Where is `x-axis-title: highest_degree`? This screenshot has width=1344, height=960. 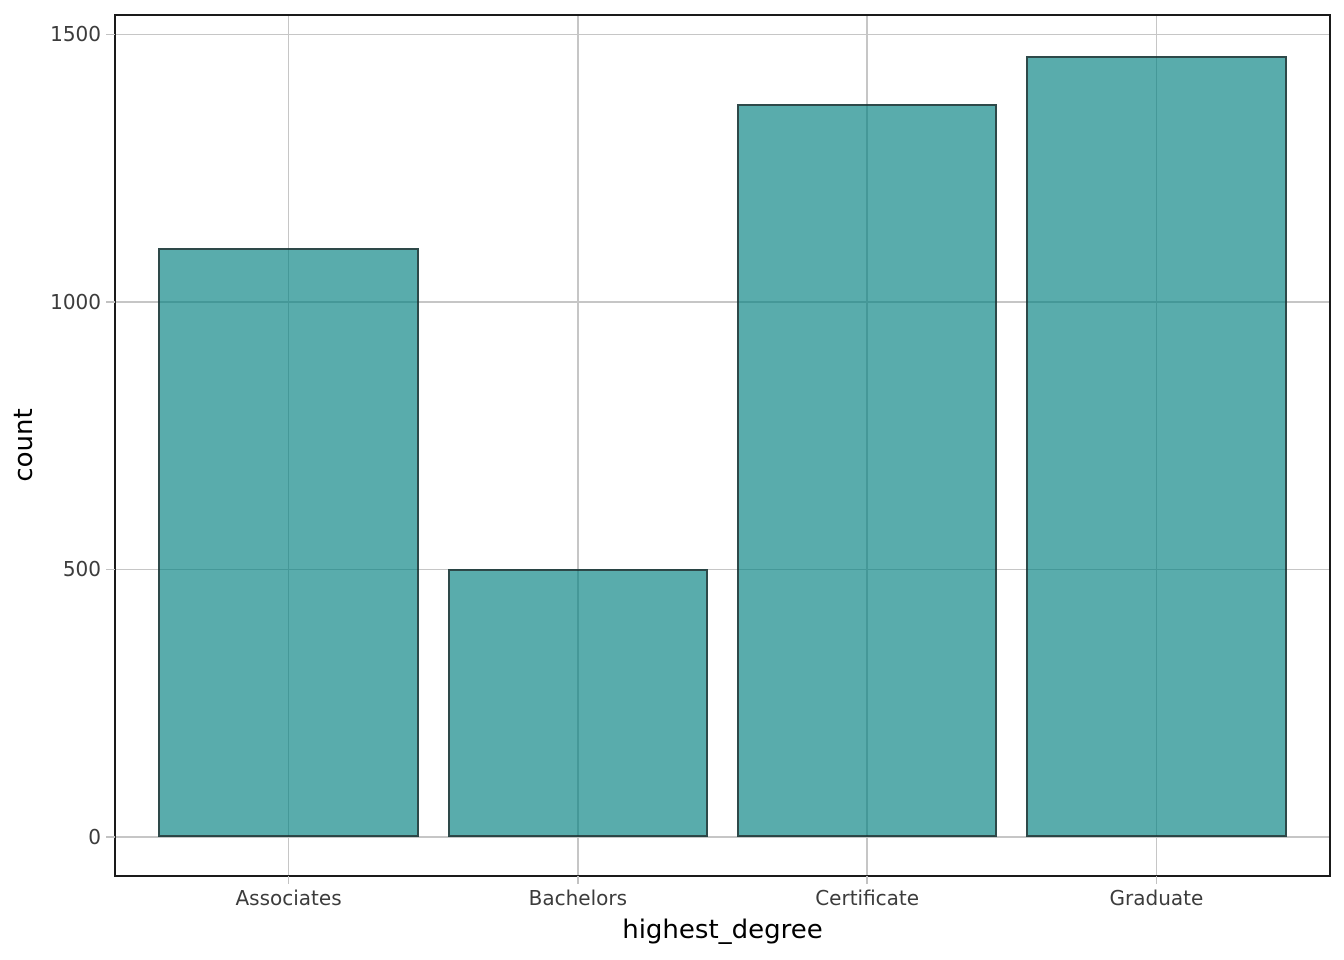 x-axis-title: highest_degree is located at coordinates (722, 930).